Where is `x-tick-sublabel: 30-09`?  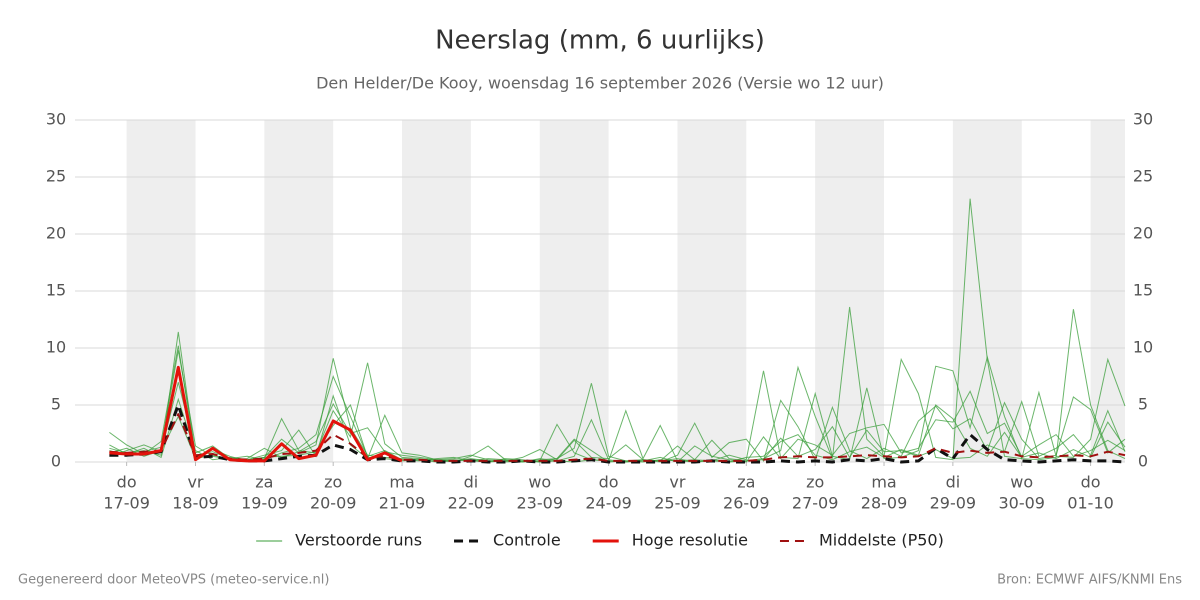
x-tick-sublabel: 30-09 is located at coordinates (1021, 503).